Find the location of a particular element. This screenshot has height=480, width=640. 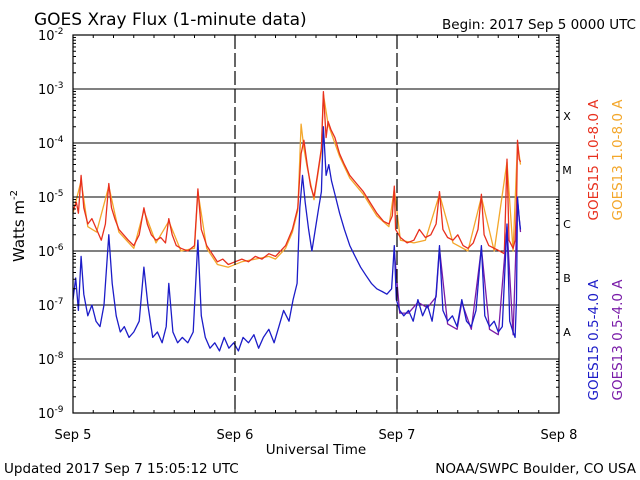

flare-class-labels: X M C B A is located at coordinates (567, 224).